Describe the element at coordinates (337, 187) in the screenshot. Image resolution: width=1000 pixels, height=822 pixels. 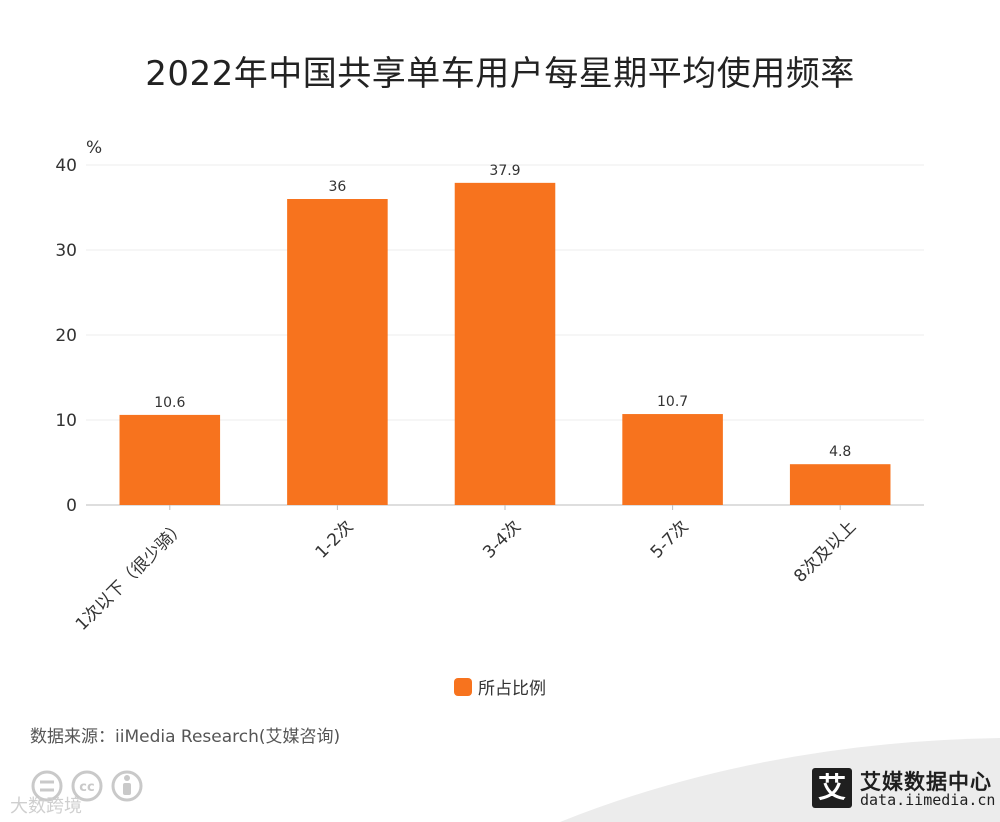
I see `data-label: 36` at that location.